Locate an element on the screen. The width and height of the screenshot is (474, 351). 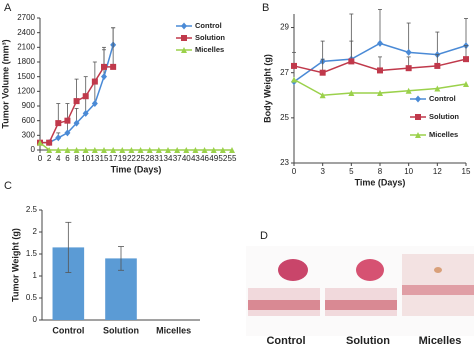
y-tick-label: 2 is located at coordinates (35, 231).